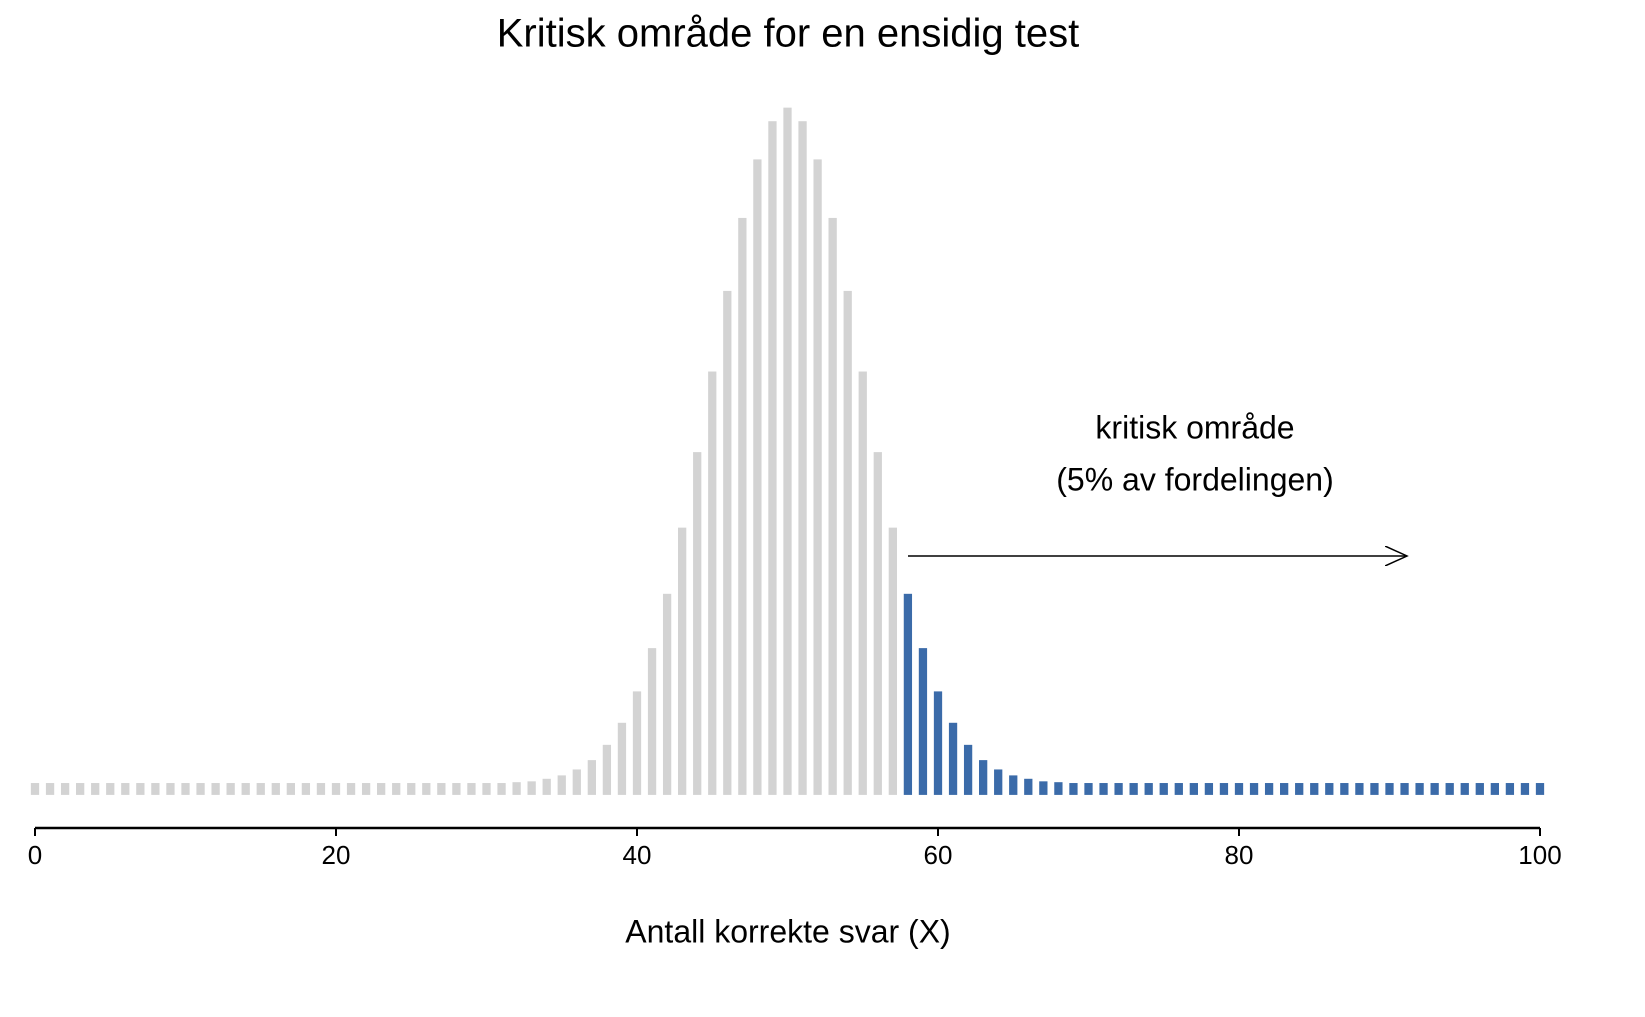  Describe the element at coordinates (1539, 855) in the screenshot. I see `x-tick-label: 100` at that location.